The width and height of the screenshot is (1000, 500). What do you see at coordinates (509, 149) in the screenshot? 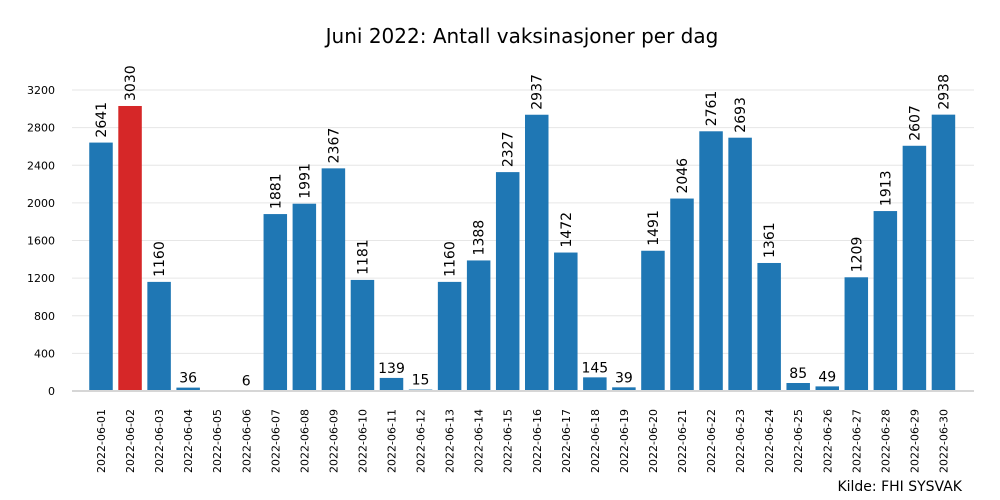
I see `data-label: 2327` at bounding box center [509, 149].